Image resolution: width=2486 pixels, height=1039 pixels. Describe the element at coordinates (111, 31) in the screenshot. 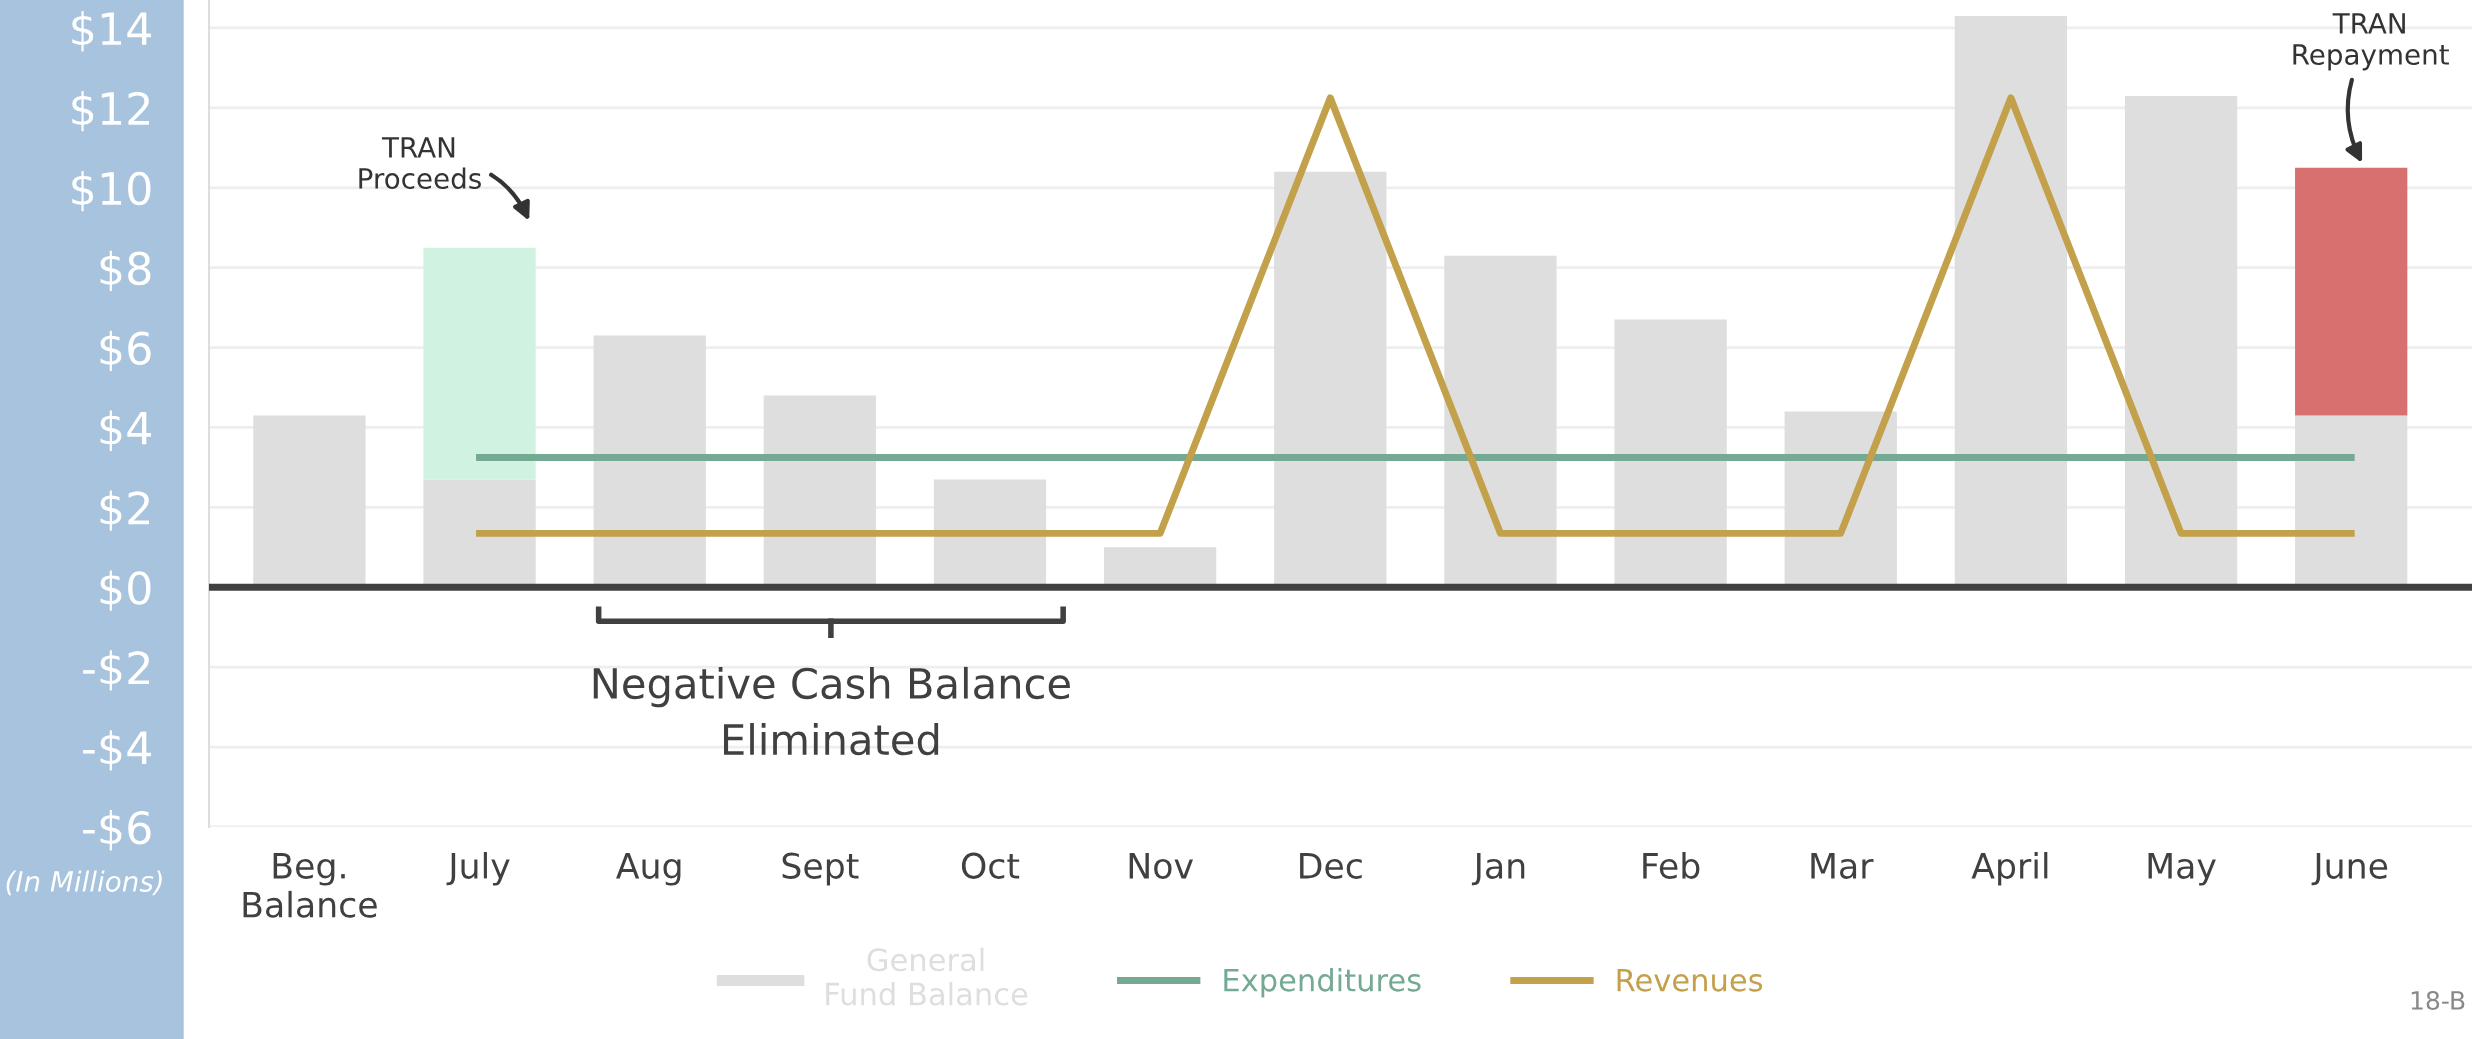

I see `y-tick-label: $14` at that location.